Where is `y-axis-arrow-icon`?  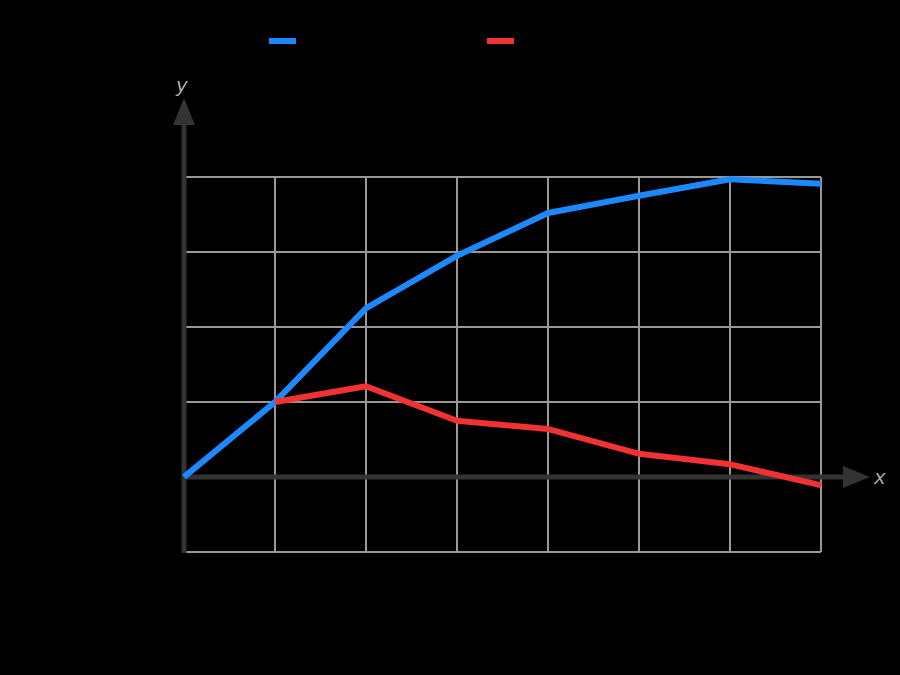
y-axis-arrow-icon is located at coordinates (184, 111).